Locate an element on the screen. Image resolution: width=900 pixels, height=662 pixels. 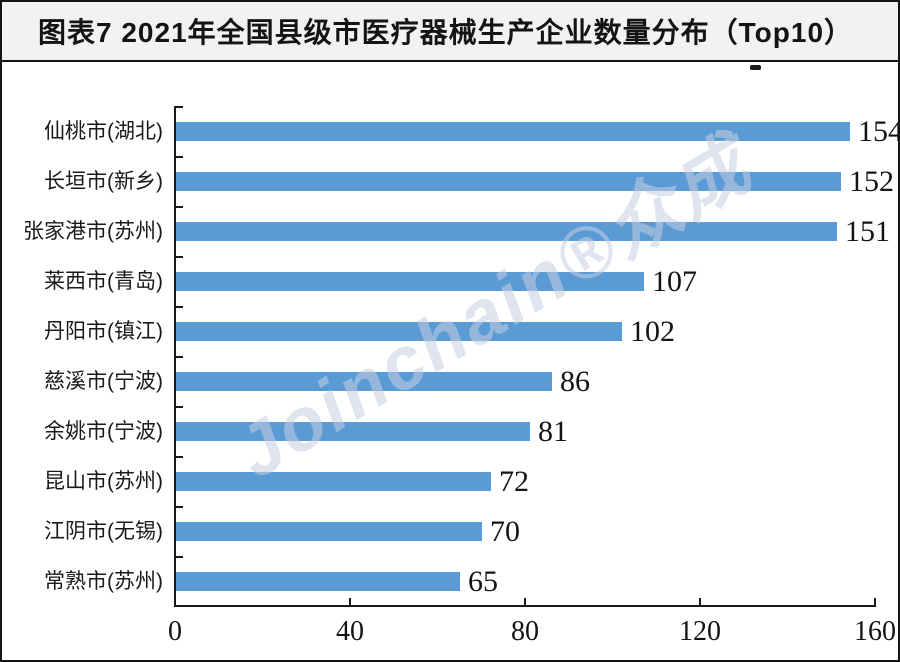
value-label: 72 is located at coordinates (514, 481).